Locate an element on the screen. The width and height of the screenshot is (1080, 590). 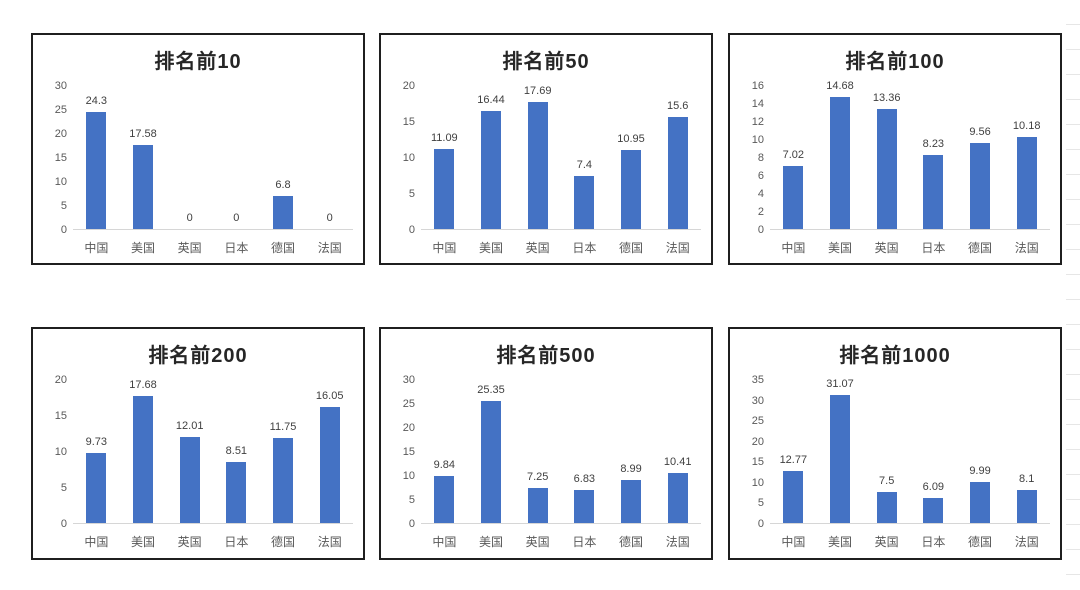
data-label: 9.56 is located at coordinates (980, 132).